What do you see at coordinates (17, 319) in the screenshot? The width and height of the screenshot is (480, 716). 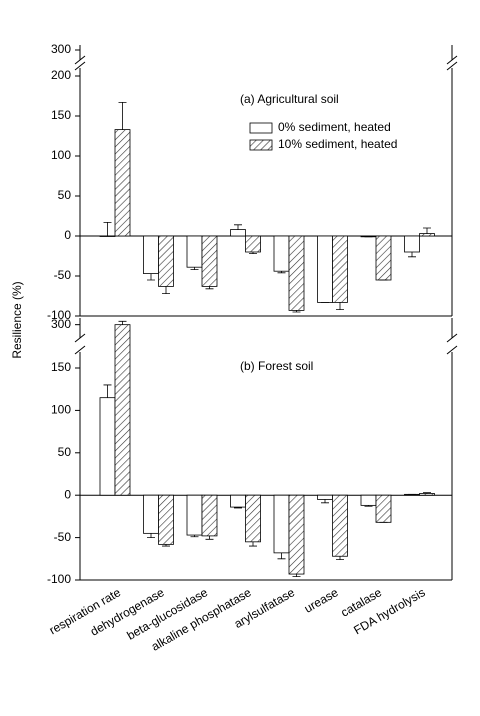 I see `y-axis-label: Resilience (%)` at bounding box center [17, 319].